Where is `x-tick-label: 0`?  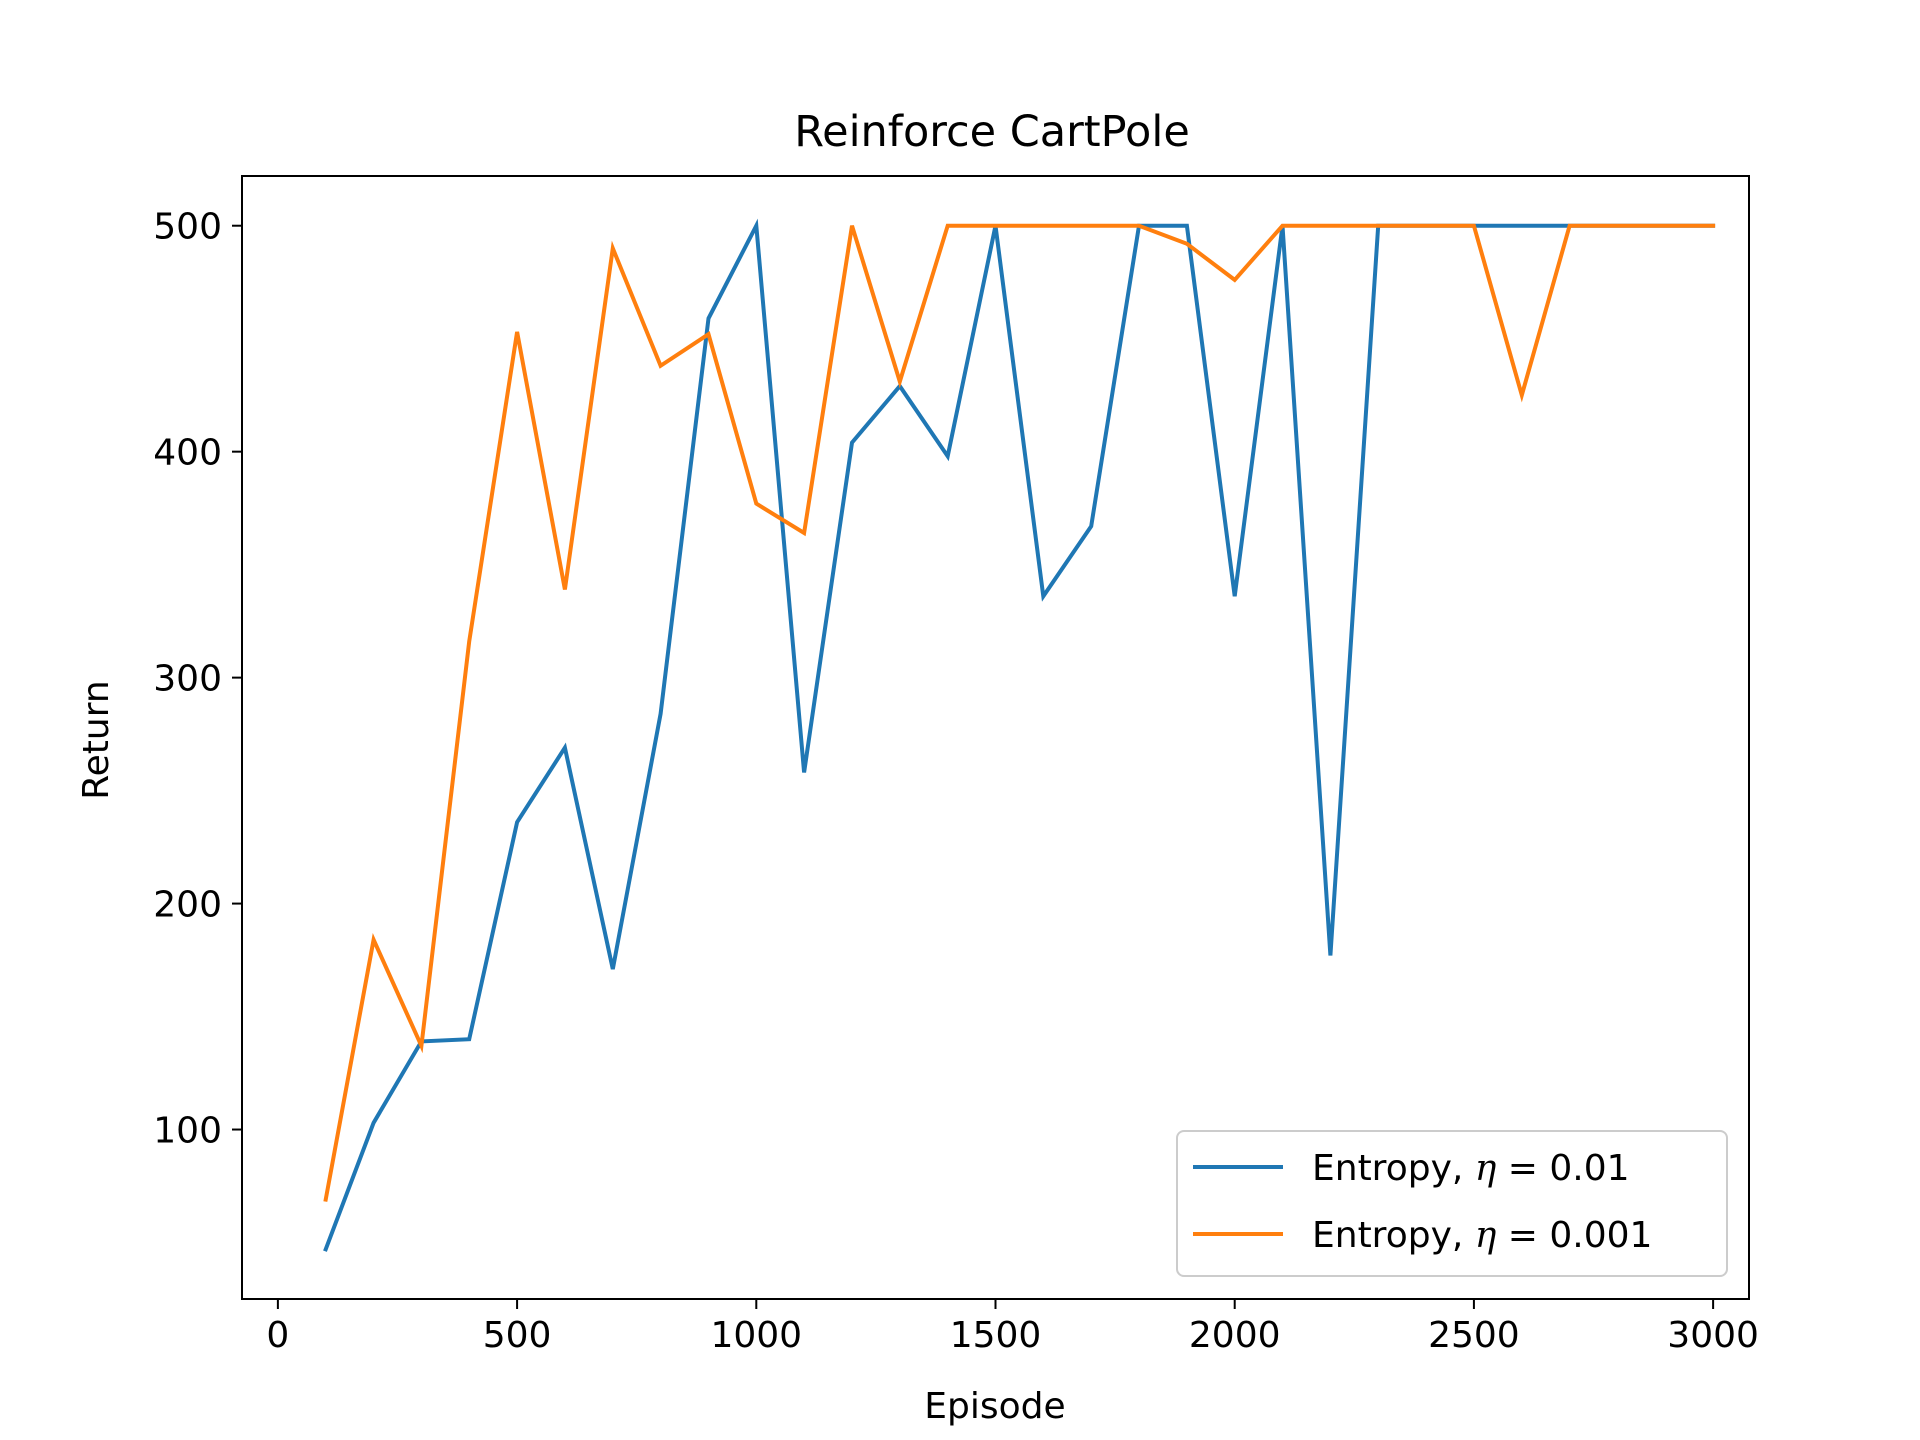 x-tick-label: 0 is located at coordinates (277, 1335).